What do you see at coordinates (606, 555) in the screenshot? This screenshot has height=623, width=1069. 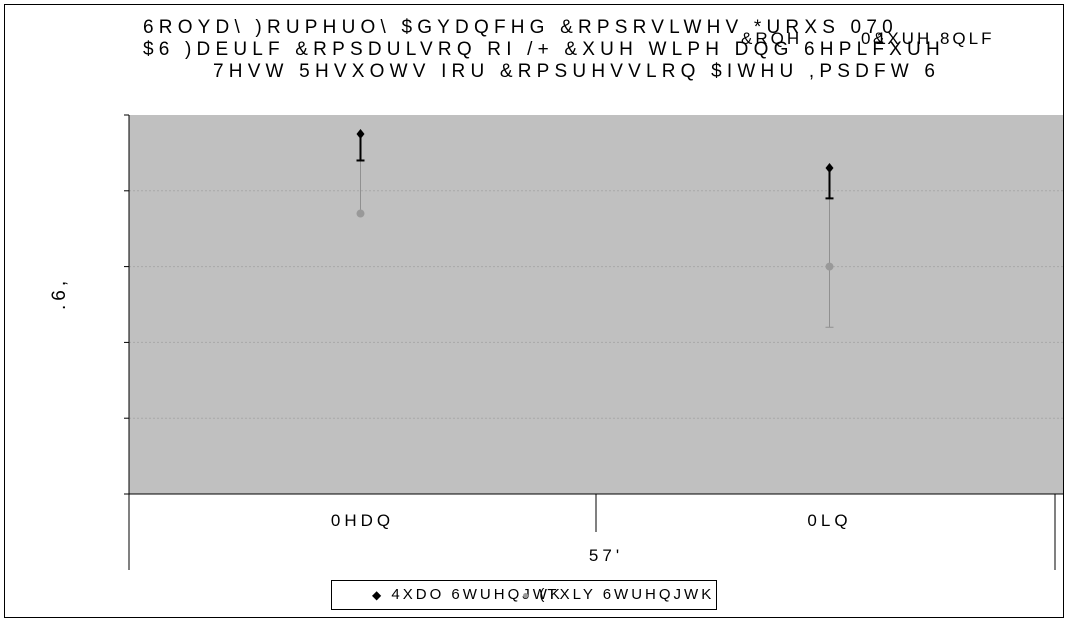 I see `x-axis-label: 57'` at bounding box center [606, 555].